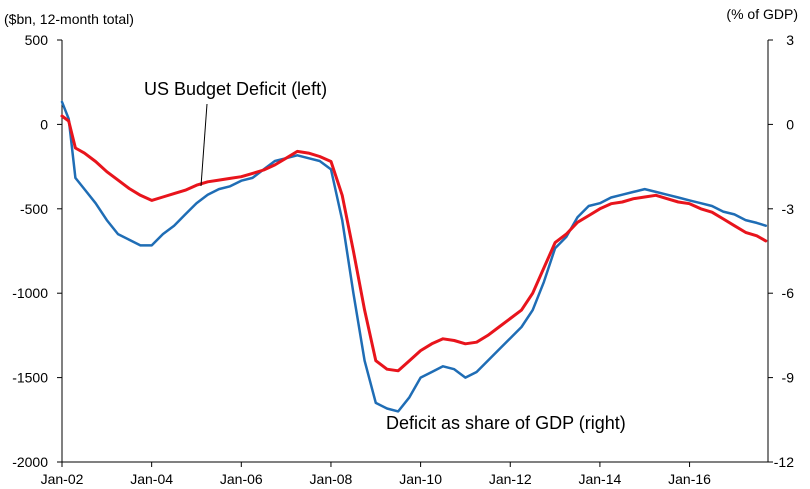 The width and height of the screenshot is (810, 489). What do you see at coordinates (762, 14) in the screenshot?
I see `right-axis-unit-label: (% of GDP)` at bounding box center [762, 14].